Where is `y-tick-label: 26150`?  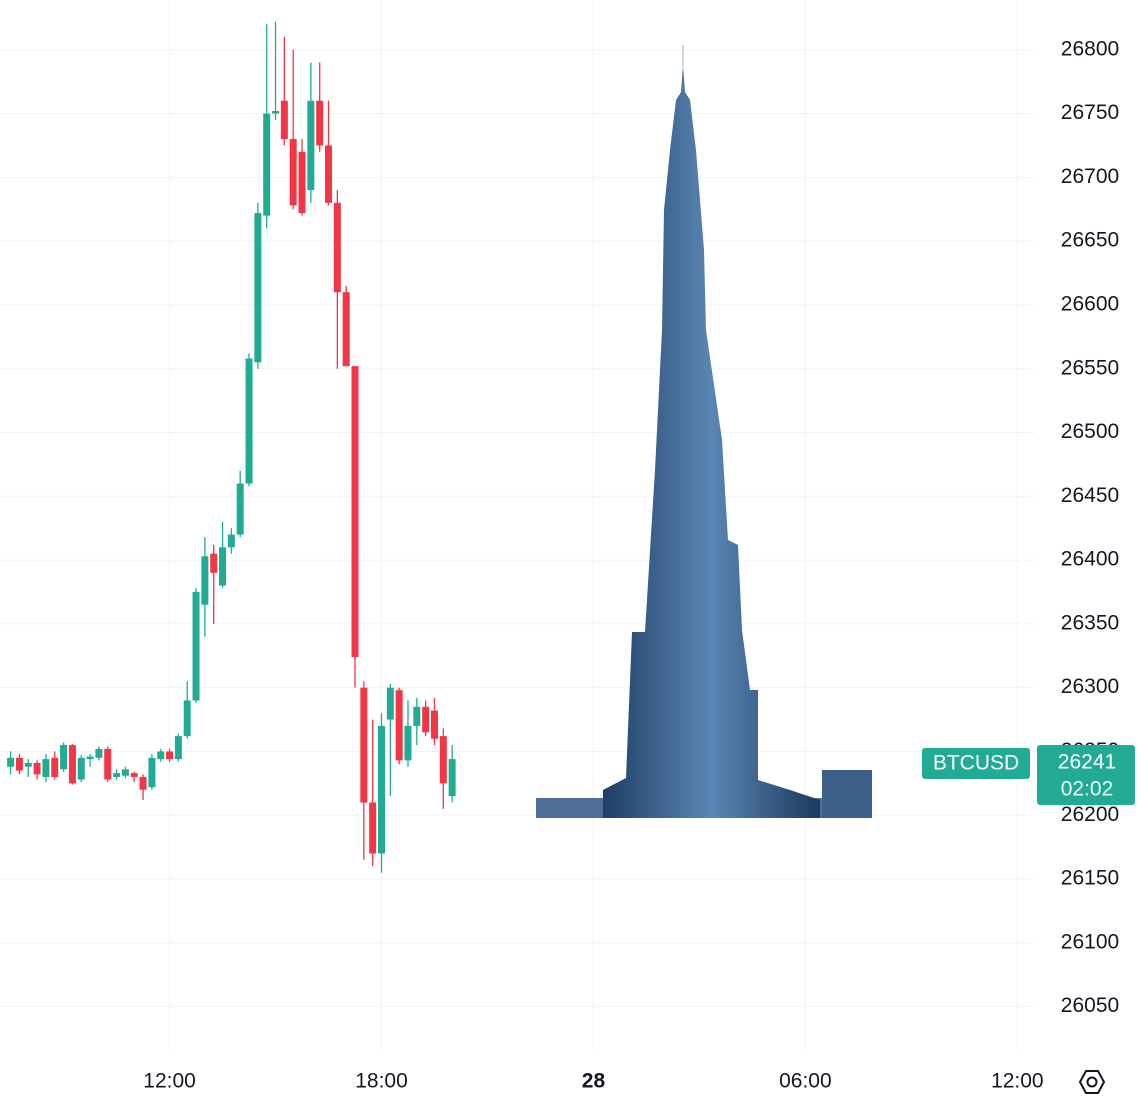 y-tick-label: 26150 is located at coordinates (1090, 878).